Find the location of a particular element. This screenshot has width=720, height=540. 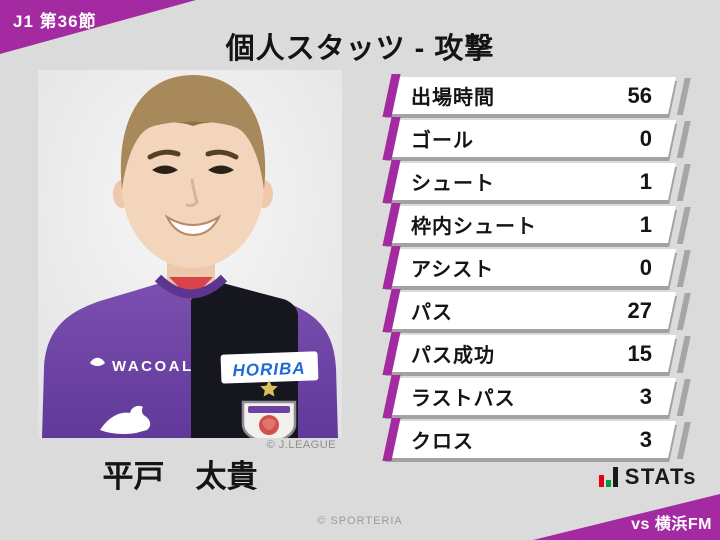

stat-row-key-passes: ラストパス 3 is located at coordinates (529, 396).